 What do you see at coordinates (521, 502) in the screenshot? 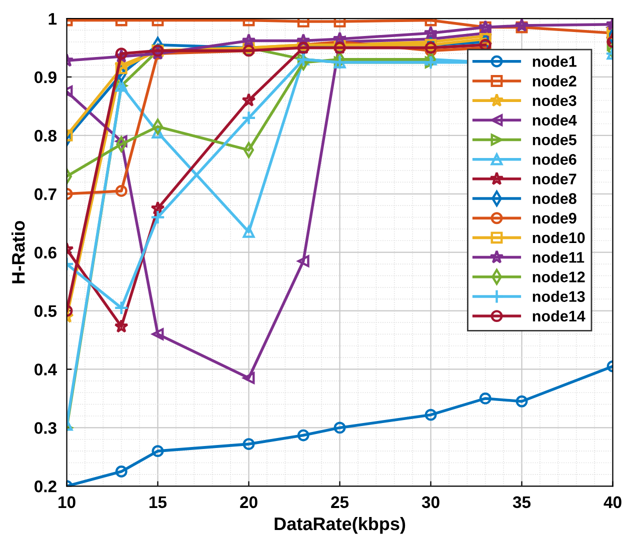
I see `x-tick-label: 35` at bounding box center [521, 502].